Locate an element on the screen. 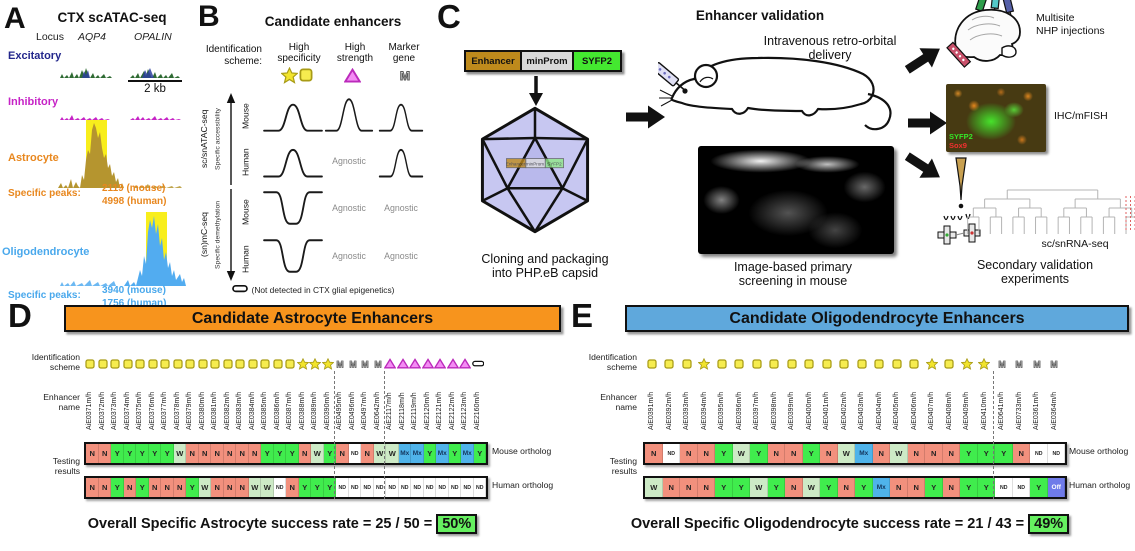 This screenshot has width=1135, height=551. brain-screening-image is located at coordinates (796, 200).